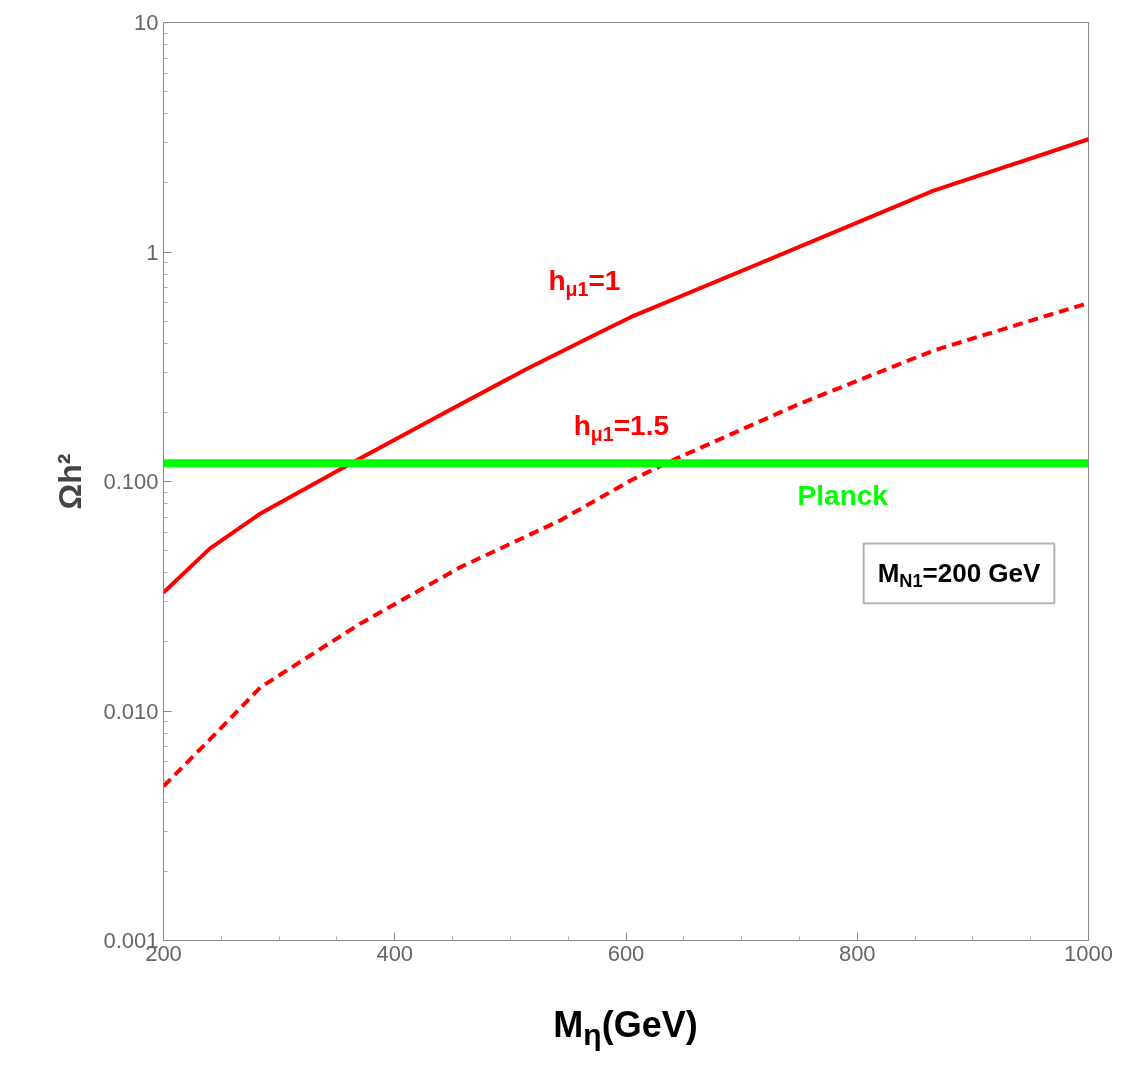 The width and height of the screenshot is (1125, 1069). I want to click on y-tick-label: 10, so click(146, 22).